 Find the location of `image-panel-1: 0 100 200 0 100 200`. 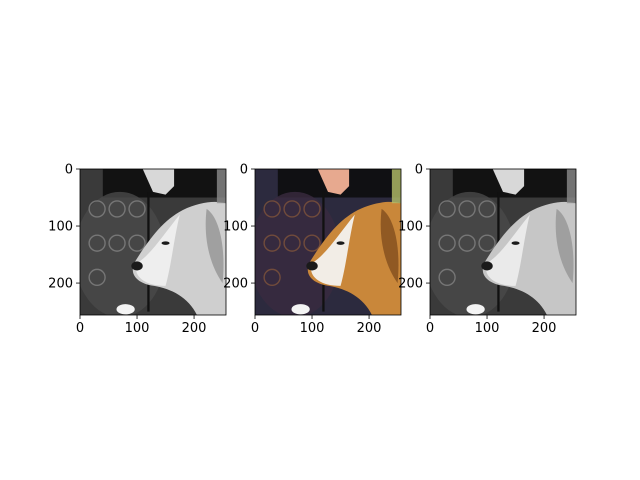

image-panel-1: 0 100 200 0 100 200 is located at coordinates (137, 249).